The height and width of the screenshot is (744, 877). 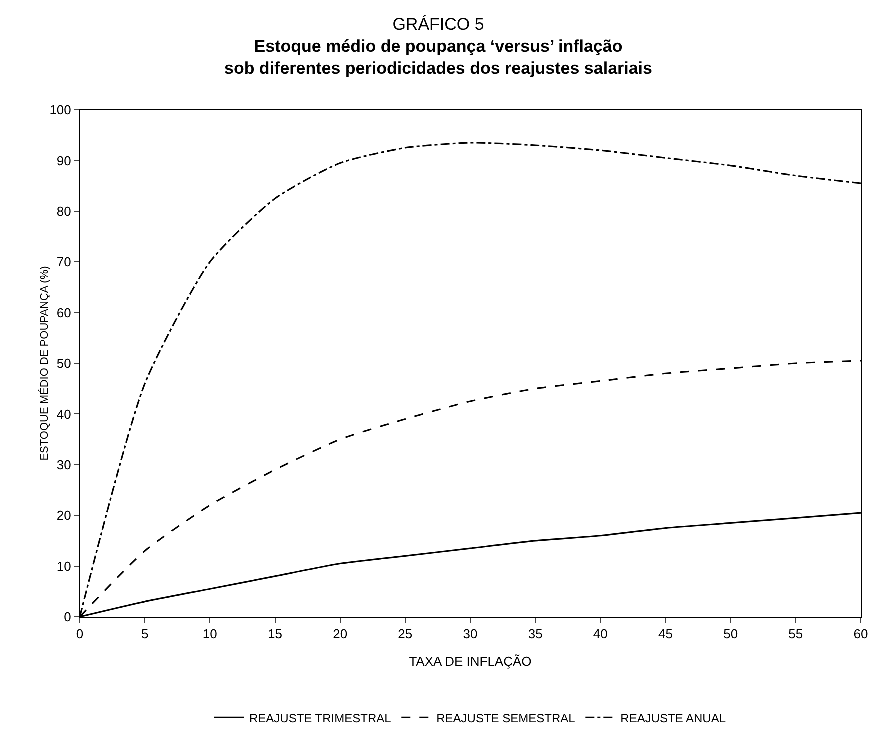 What do you see at coordinates (321, 718) in the screenshot?
I see `legend-label: REAJUSTE TRIMESTRAL` at bounding box center [321, 718].